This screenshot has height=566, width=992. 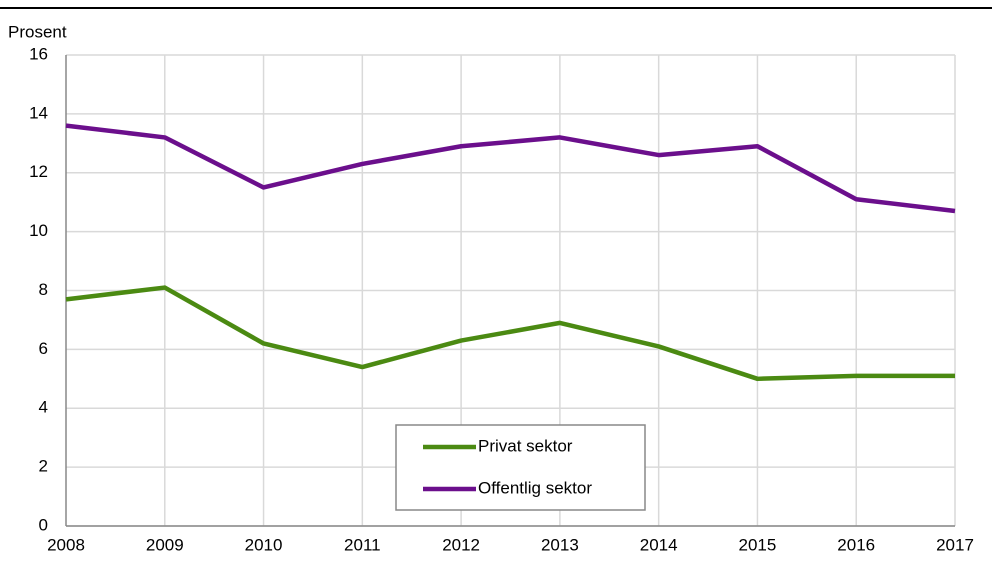 I want to click on y-tick-label: 14, so click(x=38, y=112).